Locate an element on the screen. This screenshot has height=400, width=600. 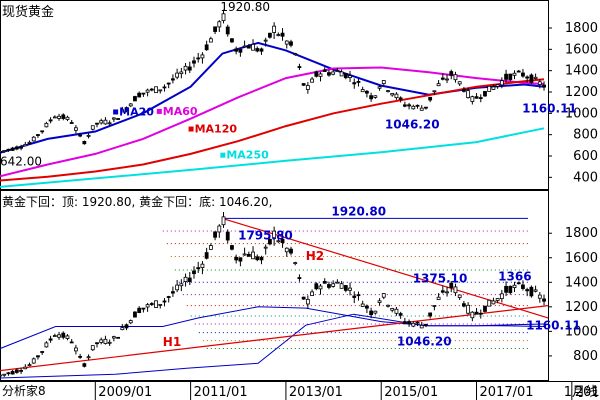
x-axis-tail-label: 1月线 is located at coordinates (581, 392).